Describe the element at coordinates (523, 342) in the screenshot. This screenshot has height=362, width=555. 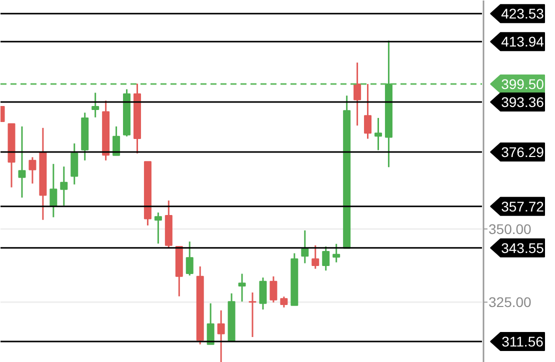
I see `ref-line-label: 311.56` at that location.